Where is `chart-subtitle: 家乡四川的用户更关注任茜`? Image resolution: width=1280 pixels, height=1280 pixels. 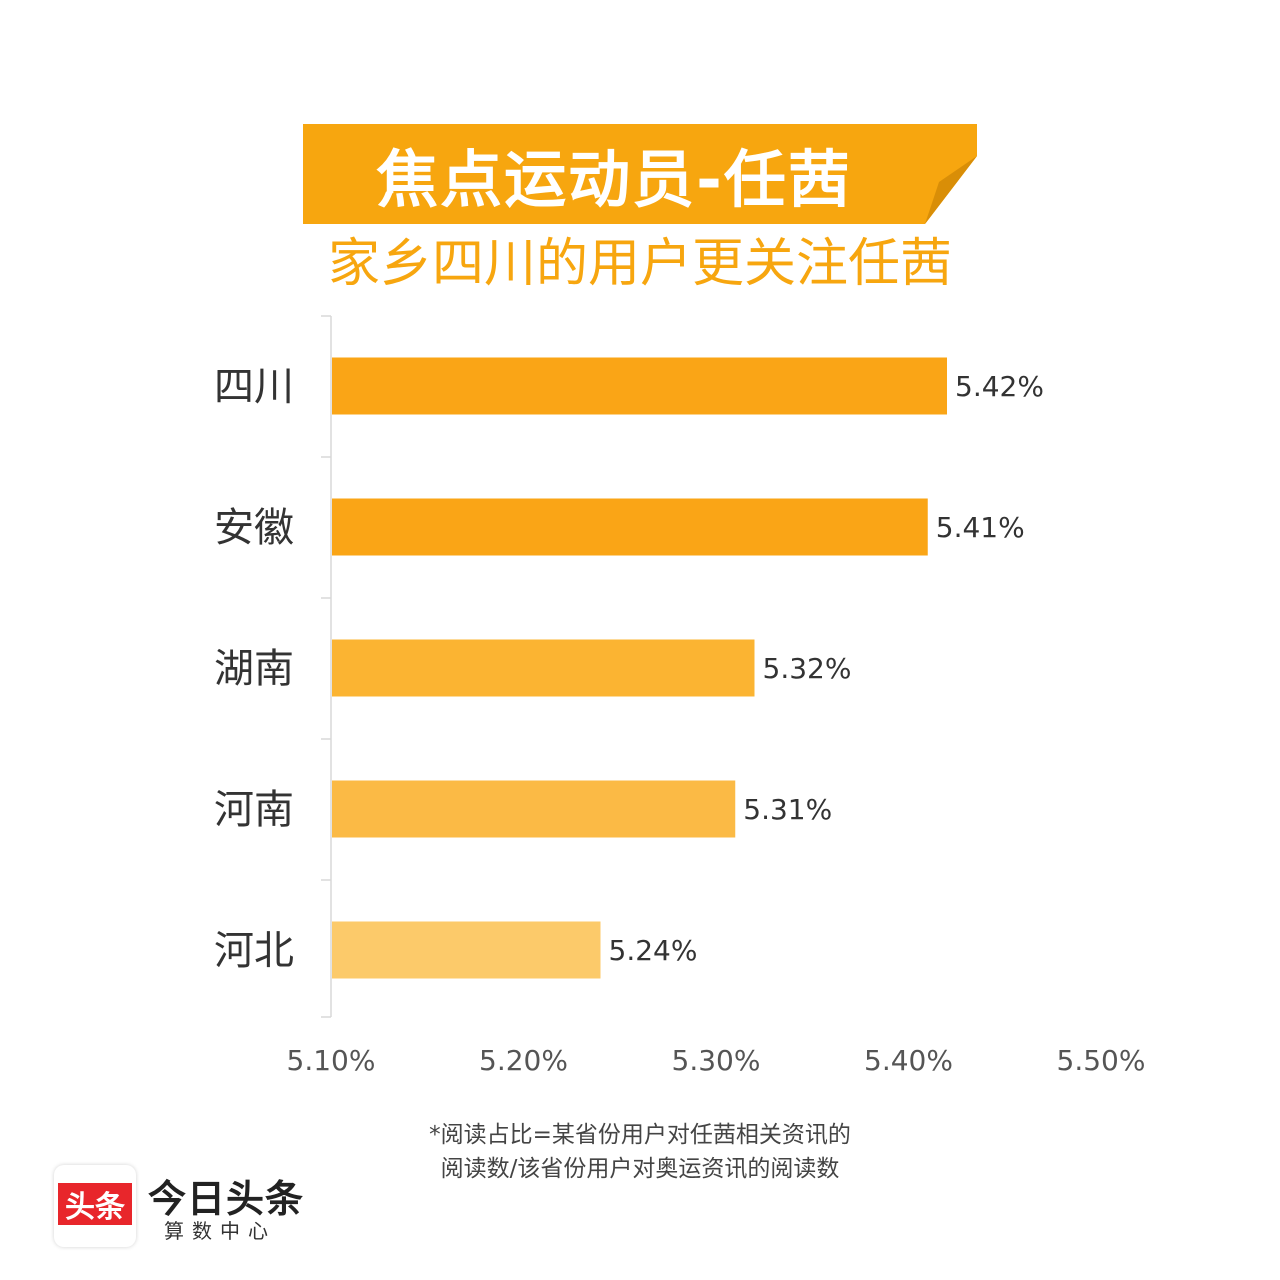
chart-subtitle: 家乡四川的用户更关注任茜 is located at coordinates (639, 264).